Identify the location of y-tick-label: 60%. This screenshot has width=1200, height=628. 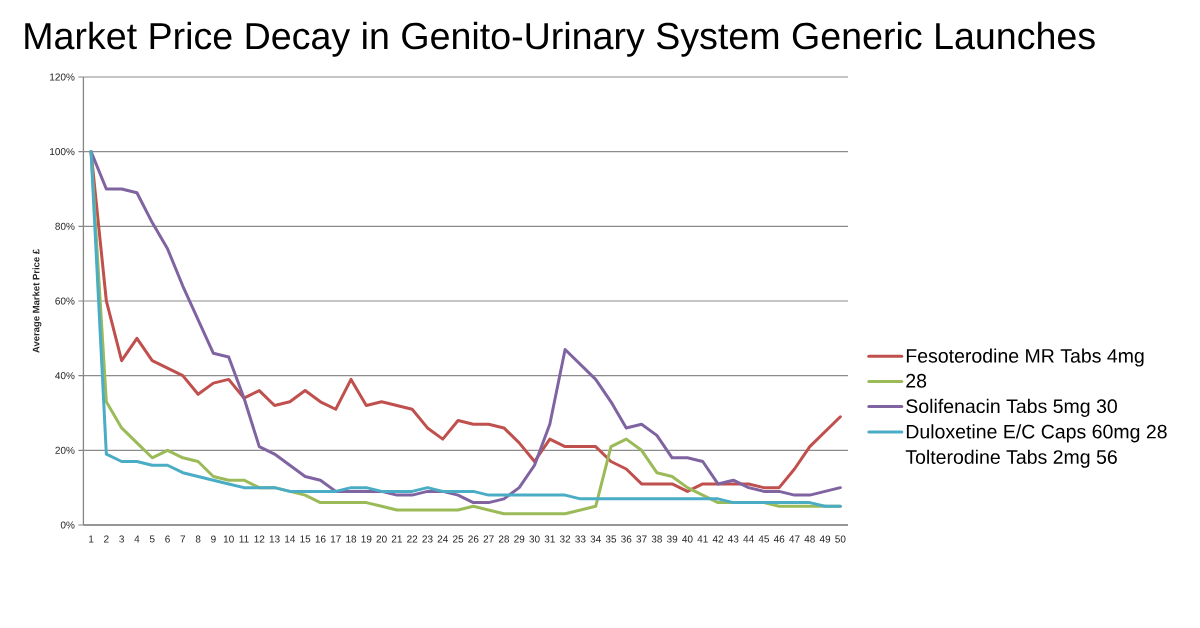
(65, 301).